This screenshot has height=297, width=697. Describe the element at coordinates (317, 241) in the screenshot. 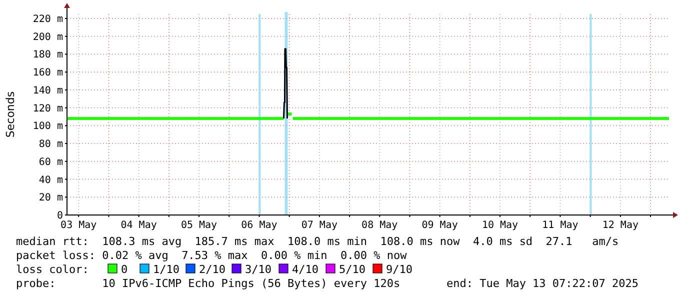

I see `text: median rtt: 108.3 ms avg 185.7 ms max 108.0 ms min 108.0 ms now 4.0 ms sd 27.1 am/s` at that location.